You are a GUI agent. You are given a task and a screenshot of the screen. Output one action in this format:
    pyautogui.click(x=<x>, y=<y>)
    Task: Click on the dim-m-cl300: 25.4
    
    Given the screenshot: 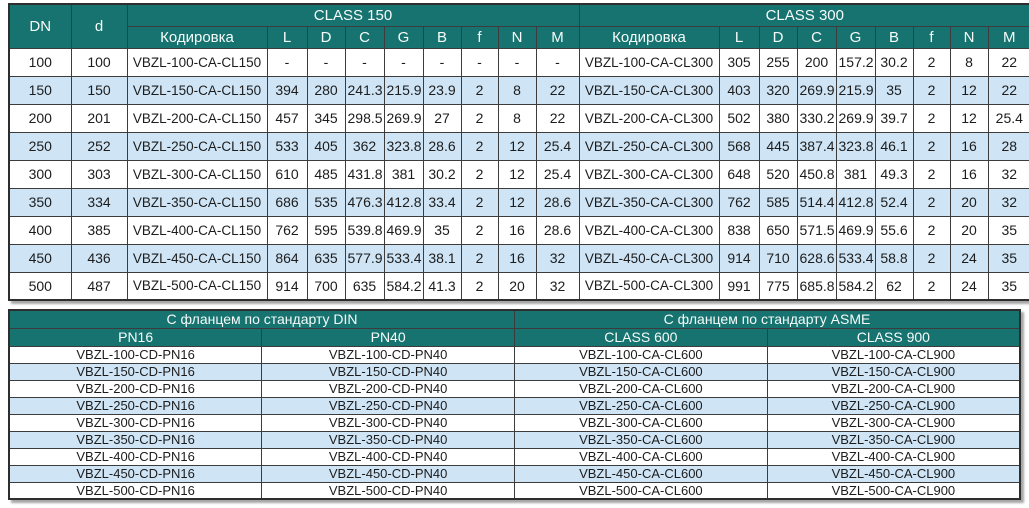 What is the action you would take?
    pyautogui.click(x=1008, y=118)
    